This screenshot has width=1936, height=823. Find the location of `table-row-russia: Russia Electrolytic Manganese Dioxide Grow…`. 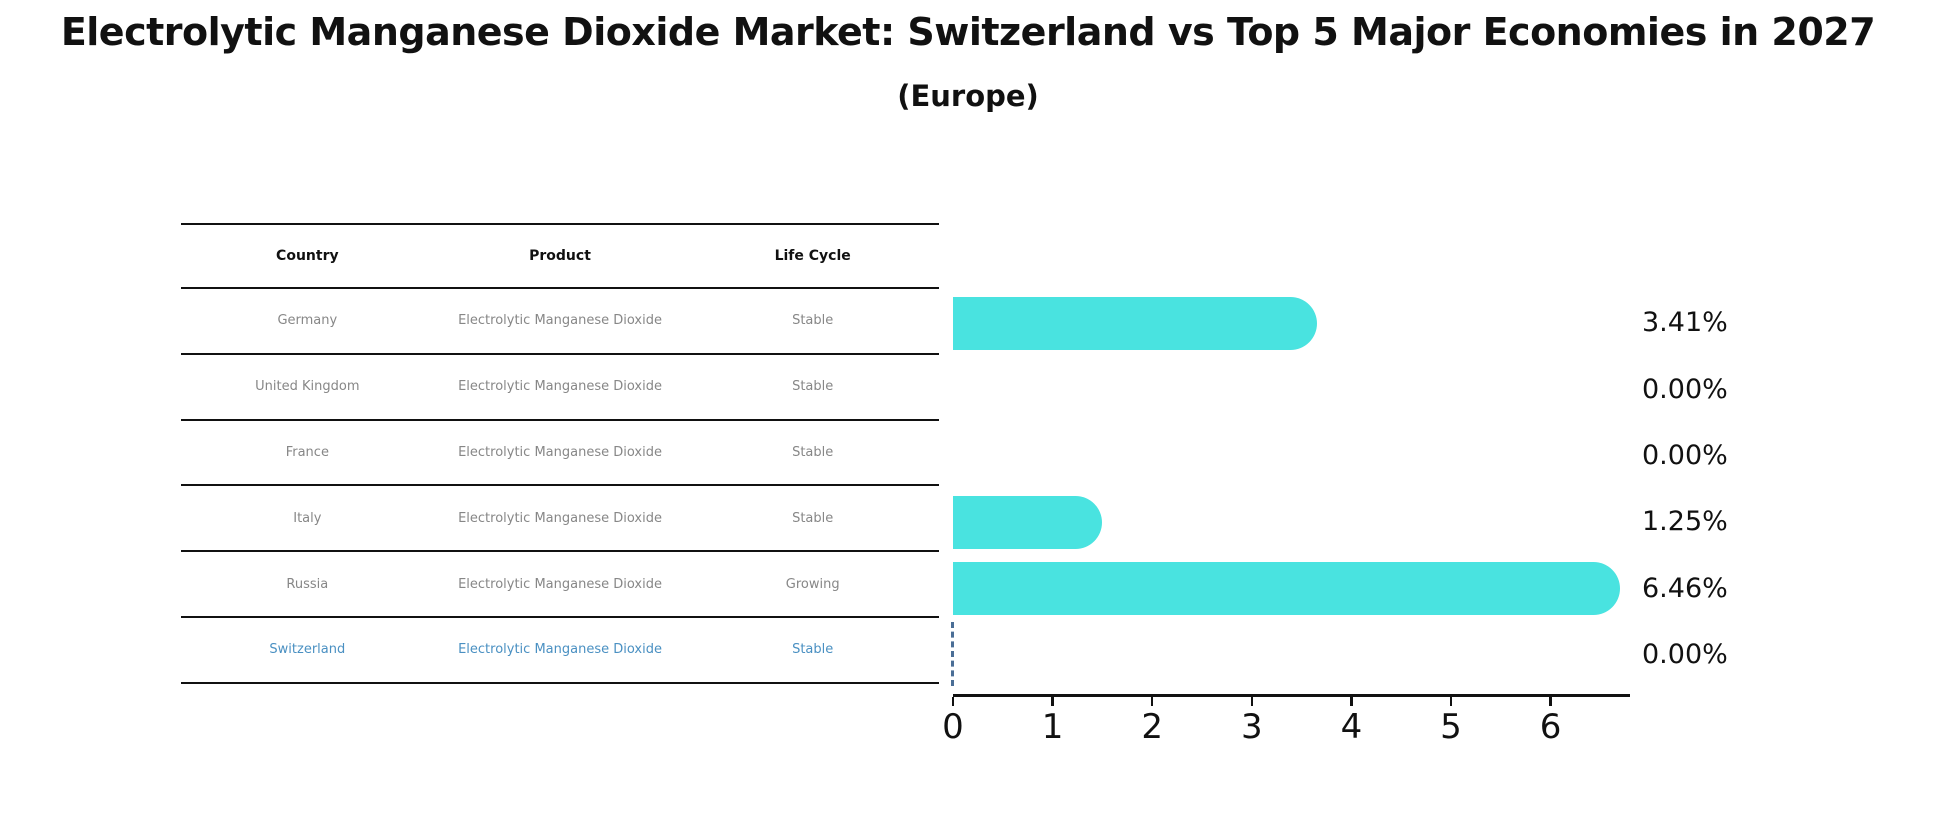

table-row-russia: Russia Electrolytic Manganese Dioxide Grow… is located at coordinates (560, 585).